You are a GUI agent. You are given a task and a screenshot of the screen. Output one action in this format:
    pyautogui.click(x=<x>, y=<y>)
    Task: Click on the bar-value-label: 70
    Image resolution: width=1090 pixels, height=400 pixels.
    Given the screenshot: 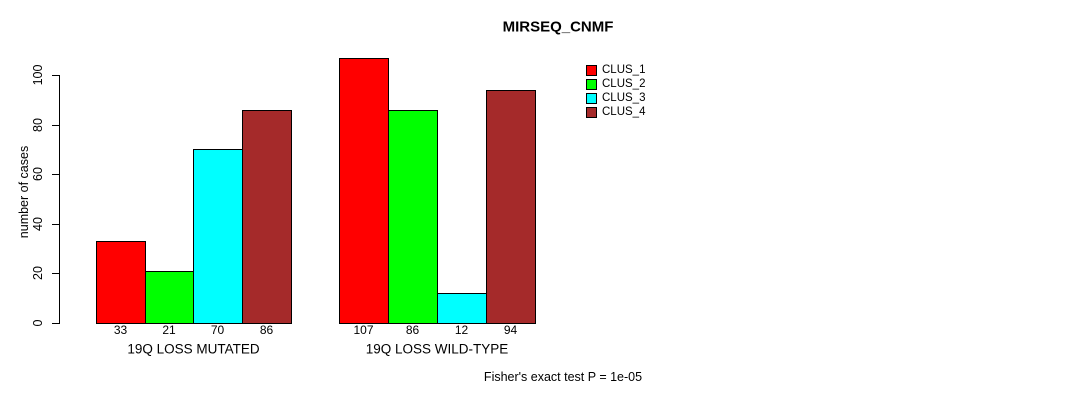 What is the action you would take?
    pyautogui.click(x=217, y=330)
    